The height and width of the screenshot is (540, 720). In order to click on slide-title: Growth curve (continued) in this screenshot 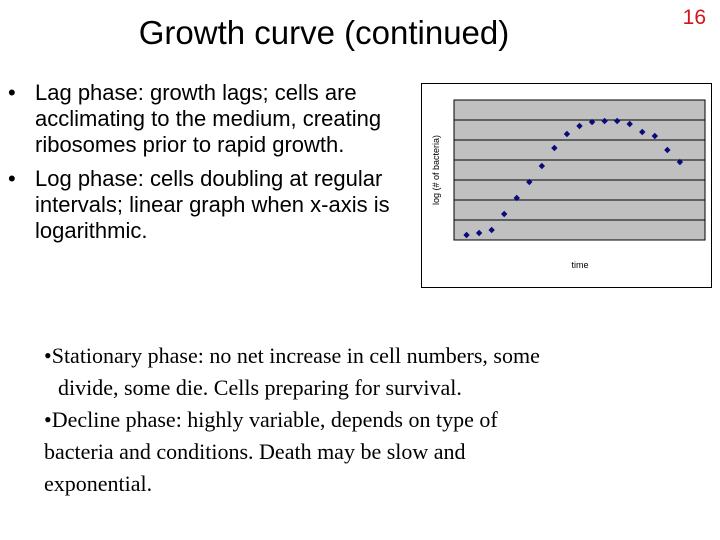, I will do `click(324, 32)`.